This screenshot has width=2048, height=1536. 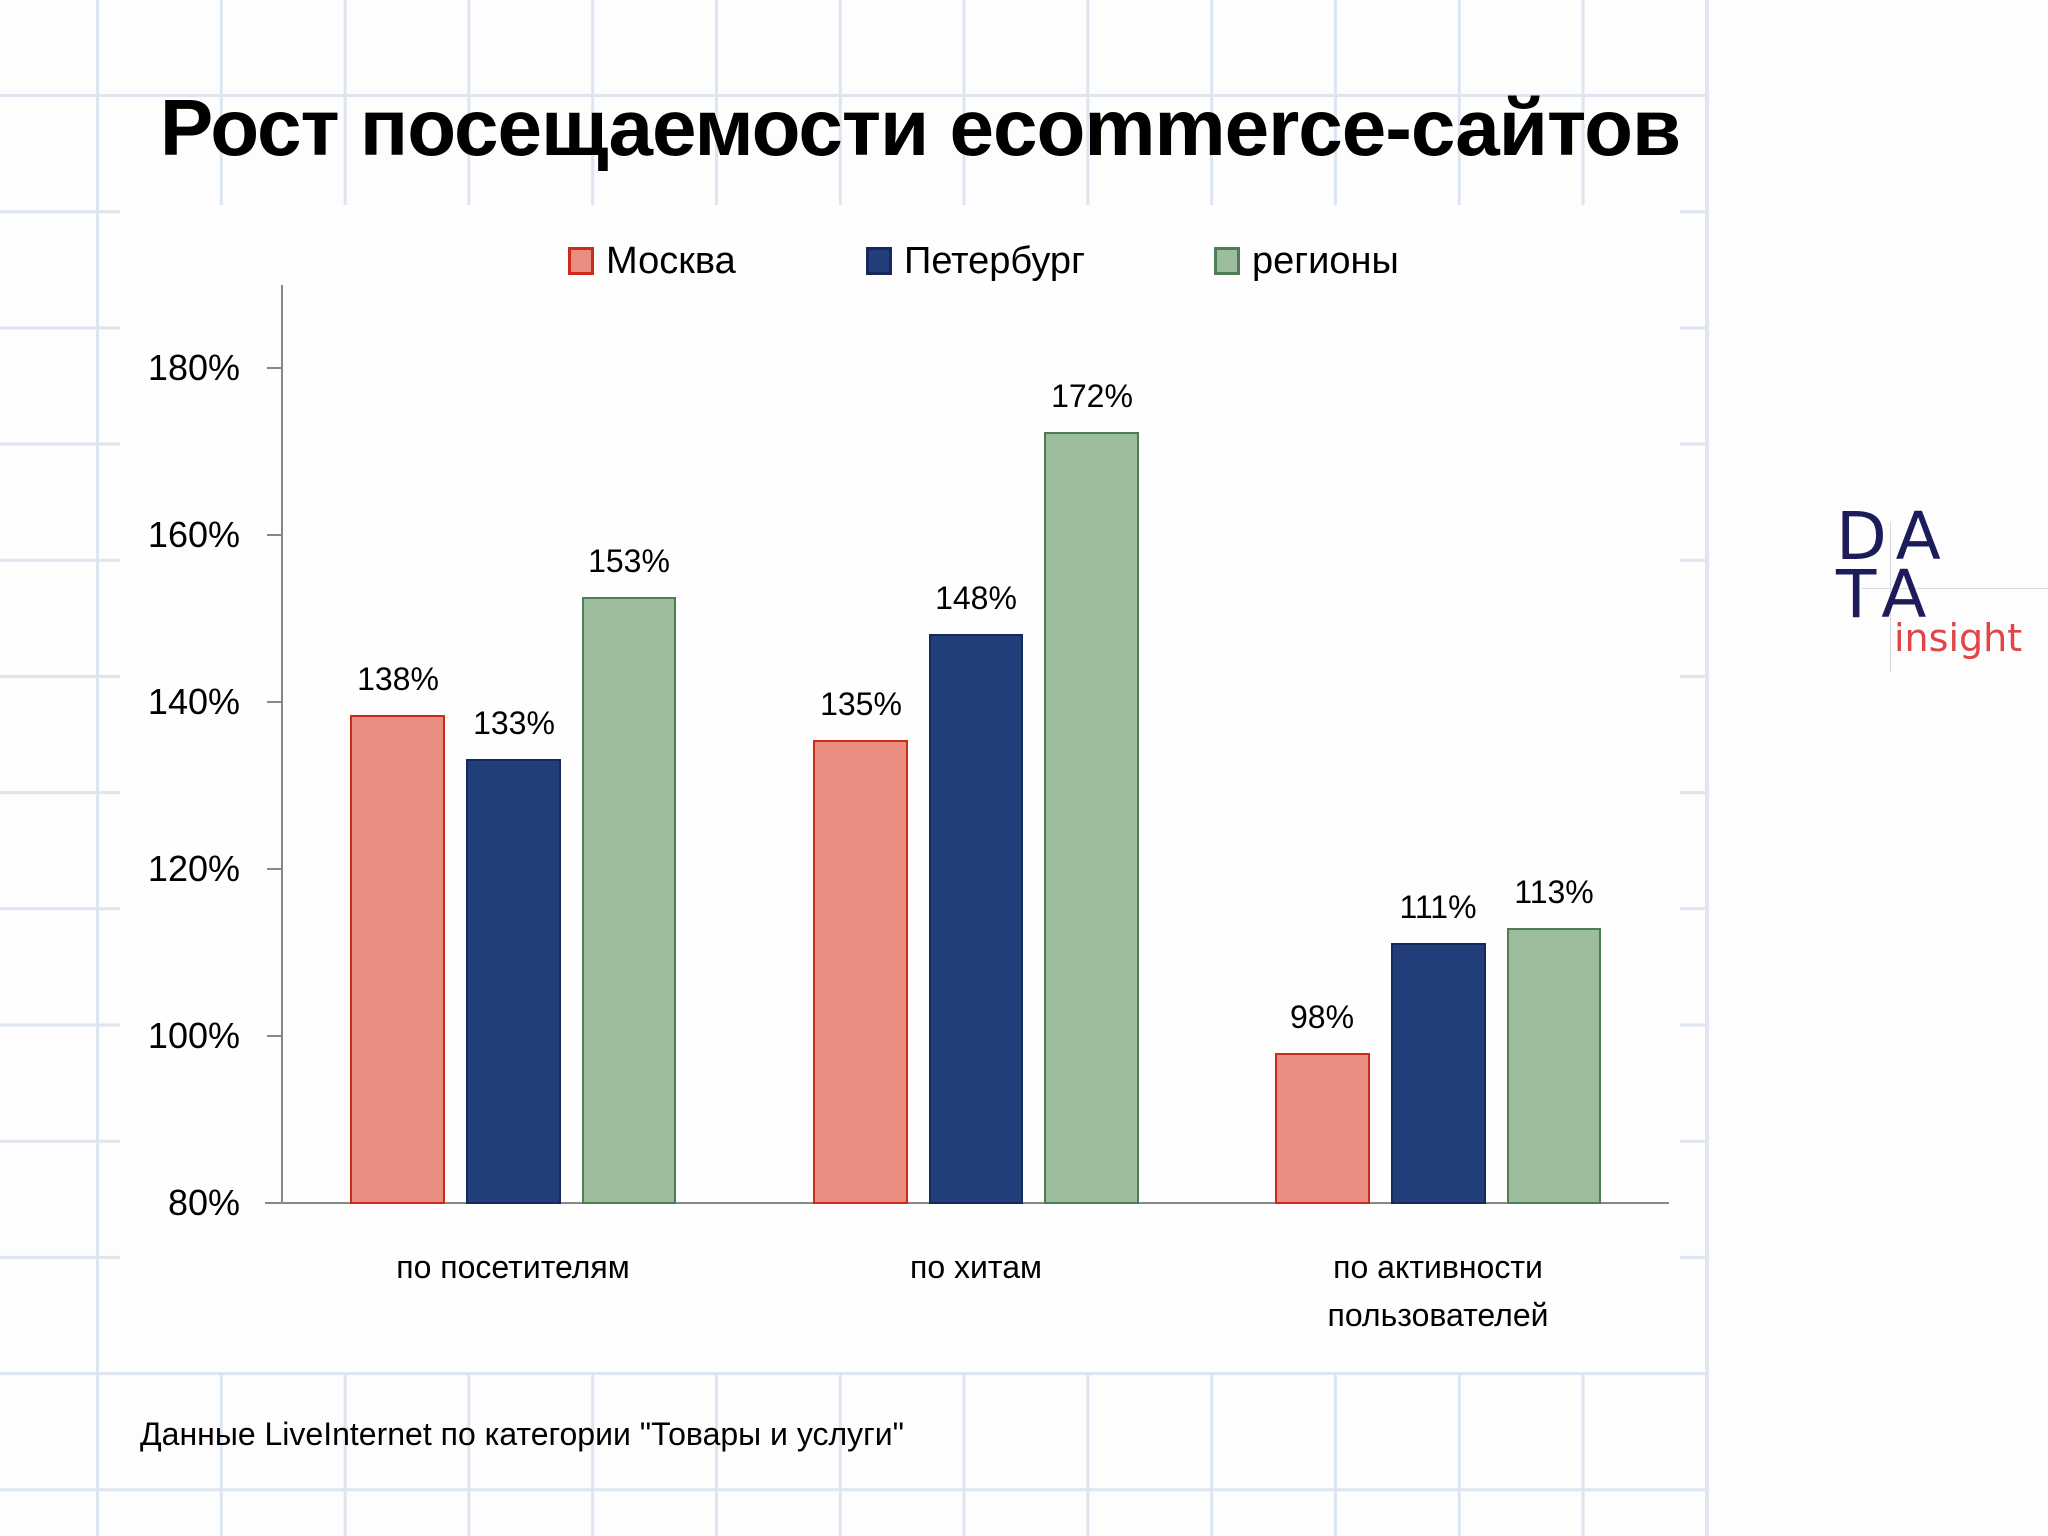 I want to click on legend-label: Петербург, so click(x=994, y=261).